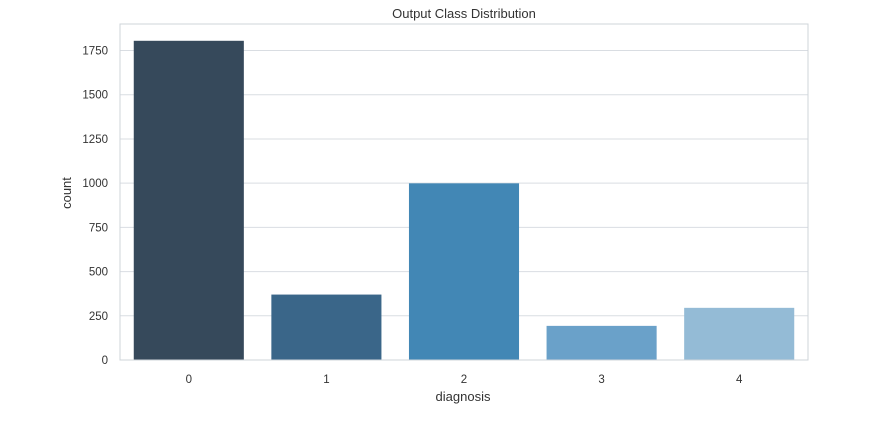 The image size is (875, 433). I want to click on y-axis-label: count, so click(66, 193).